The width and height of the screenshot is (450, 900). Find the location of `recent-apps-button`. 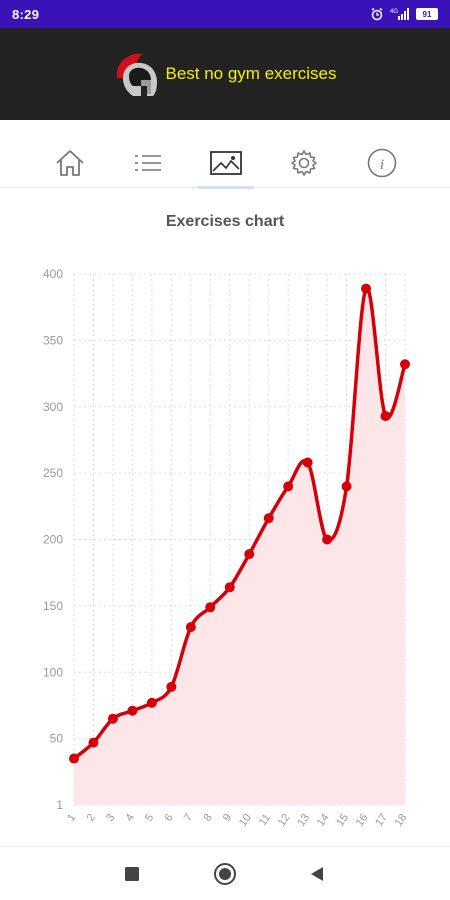

recent-apps-button is located at coordinates (132, 874).